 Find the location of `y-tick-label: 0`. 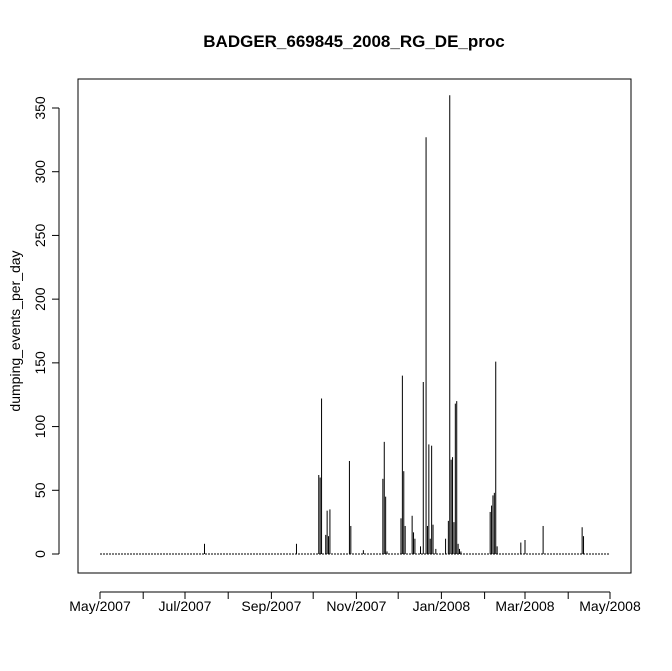

y-tick-label: 0 is located at coordinates (40, 554).